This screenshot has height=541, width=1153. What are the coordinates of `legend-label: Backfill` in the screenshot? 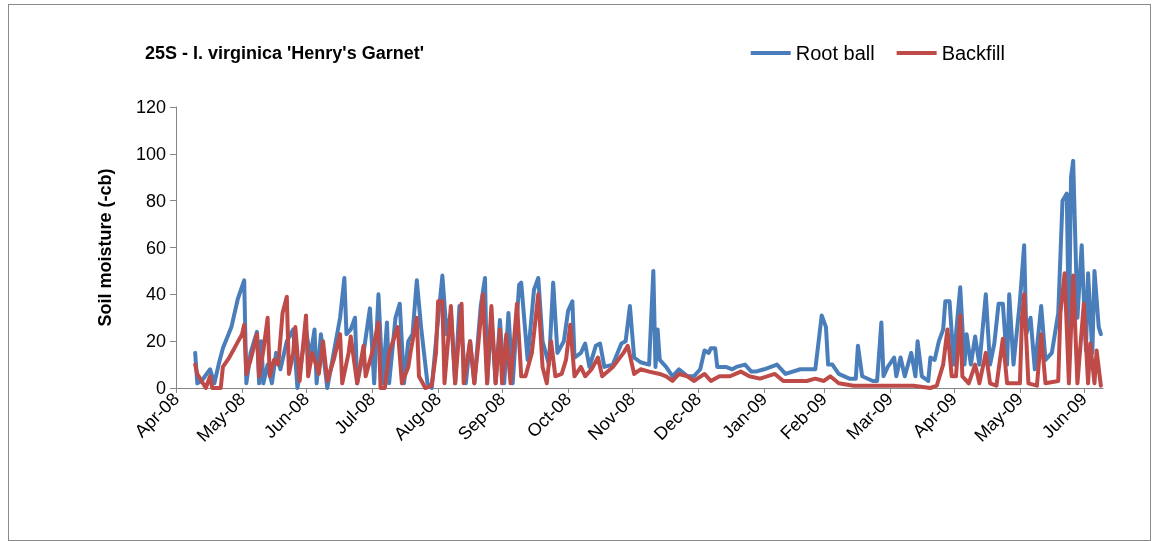 It's located at (973, 53).